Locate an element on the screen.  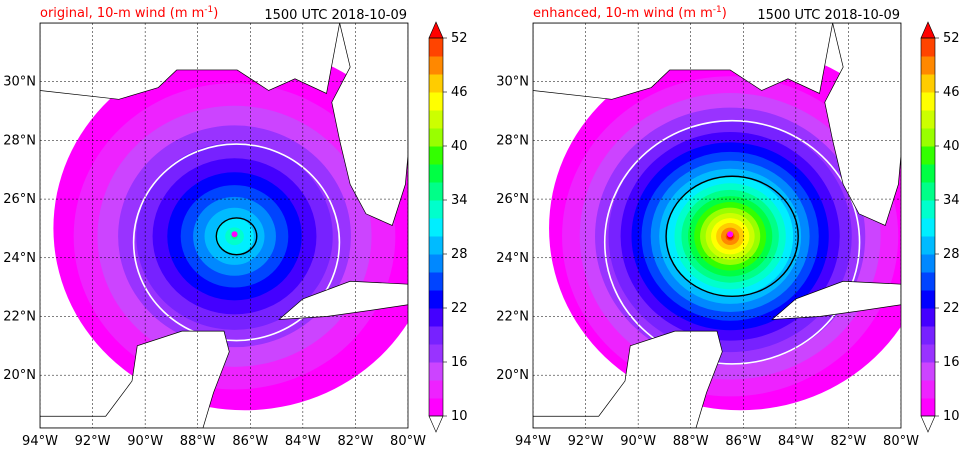
y-tick-label: 24°N is located at coordinates (512, 258).